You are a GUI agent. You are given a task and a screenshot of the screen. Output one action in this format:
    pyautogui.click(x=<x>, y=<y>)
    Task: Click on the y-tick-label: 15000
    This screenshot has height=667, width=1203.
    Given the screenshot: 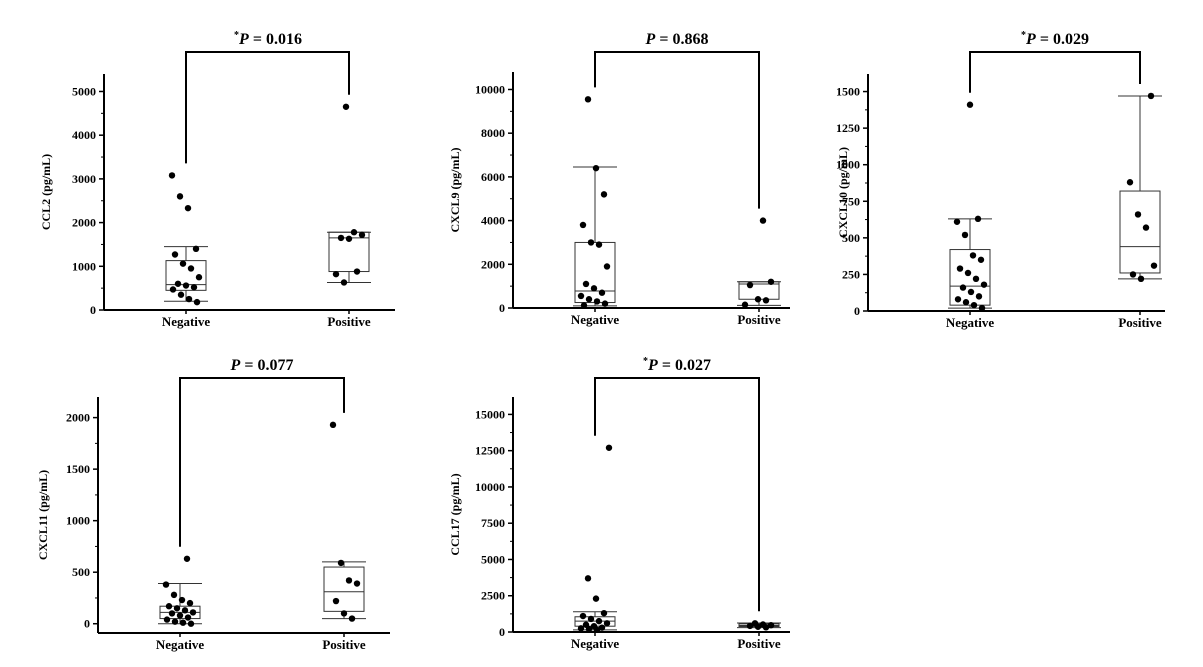 What is the action you would take?
    pyautogui.click(x=490, y=414)
    